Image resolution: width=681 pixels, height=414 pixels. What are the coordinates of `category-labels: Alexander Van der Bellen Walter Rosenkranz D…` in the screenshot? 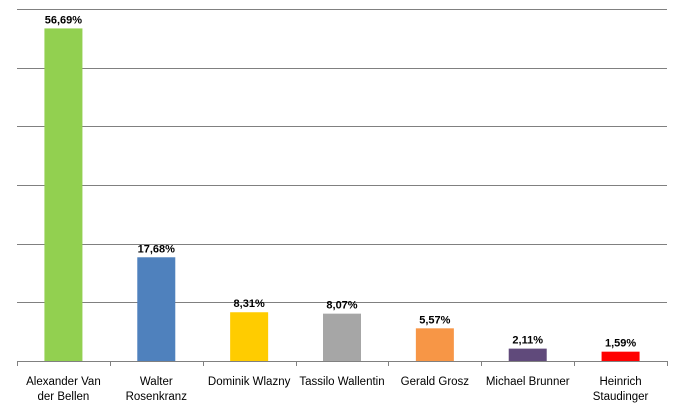 It's located at (337, 389).